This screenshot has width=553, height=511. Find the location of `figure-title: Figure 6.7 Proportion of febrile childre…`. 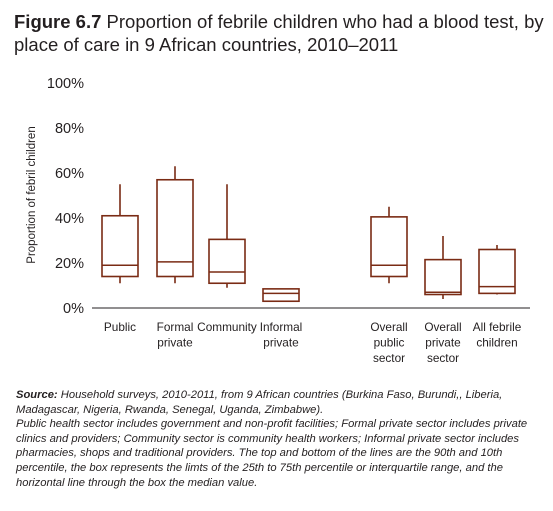

figure-title: Figure 6.7 Proportion of febrile childre… is located at coordinates (279, 33).